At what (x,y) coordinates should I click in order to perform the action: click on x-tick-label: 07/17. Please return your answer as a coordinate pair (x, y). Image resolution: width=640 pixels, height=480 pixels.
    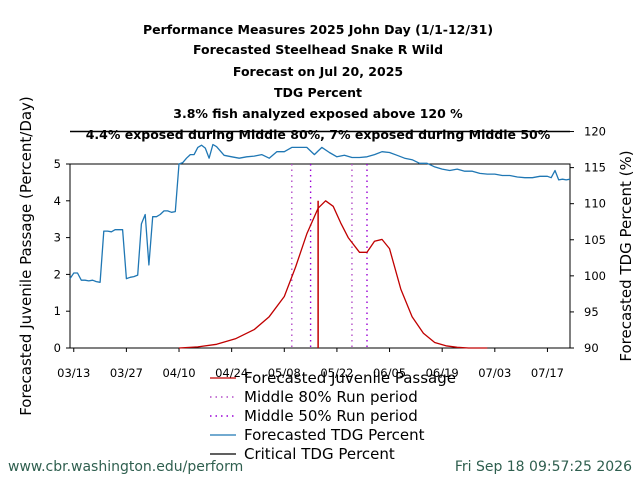
    Looking at the image, I should click on (547, 373).